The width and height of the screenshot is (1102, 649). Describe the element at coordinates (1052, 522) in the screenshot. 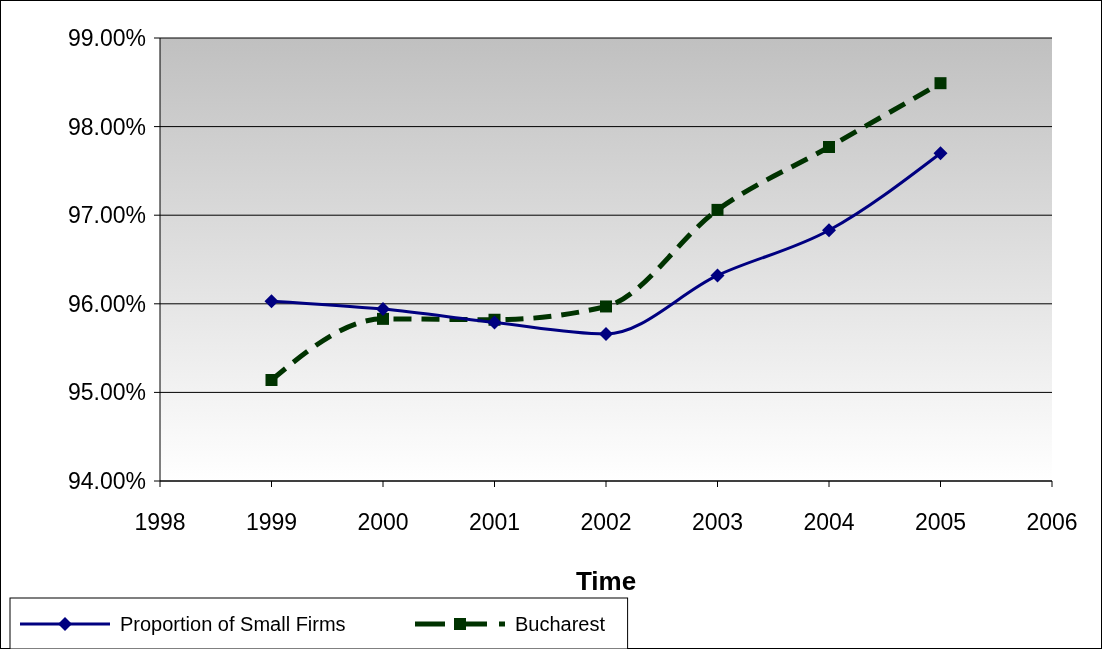

I see `x-tick-label: 2006` at that location.